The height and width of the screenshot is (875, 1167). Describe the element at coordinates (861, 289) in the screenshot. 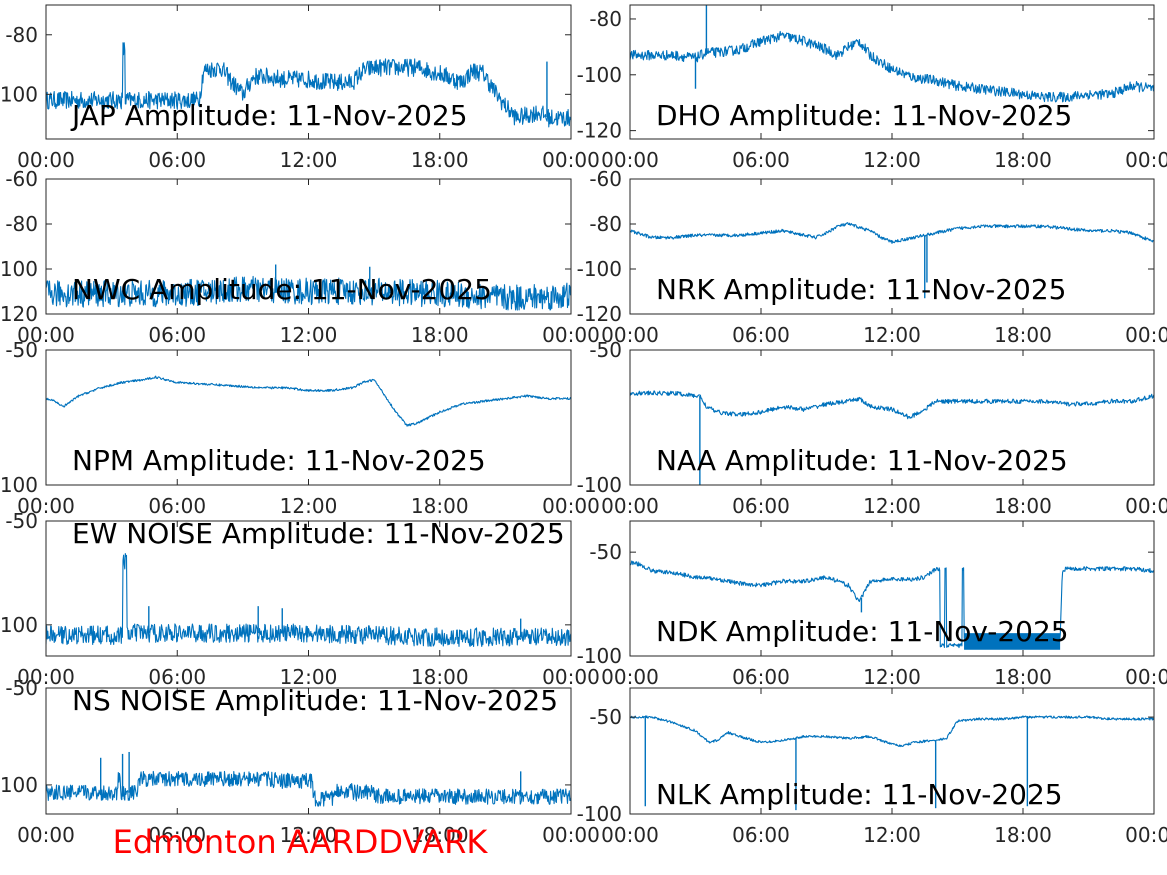

I see `panel-title: NRK Amplitude: 11-Nov-2025` at that location.